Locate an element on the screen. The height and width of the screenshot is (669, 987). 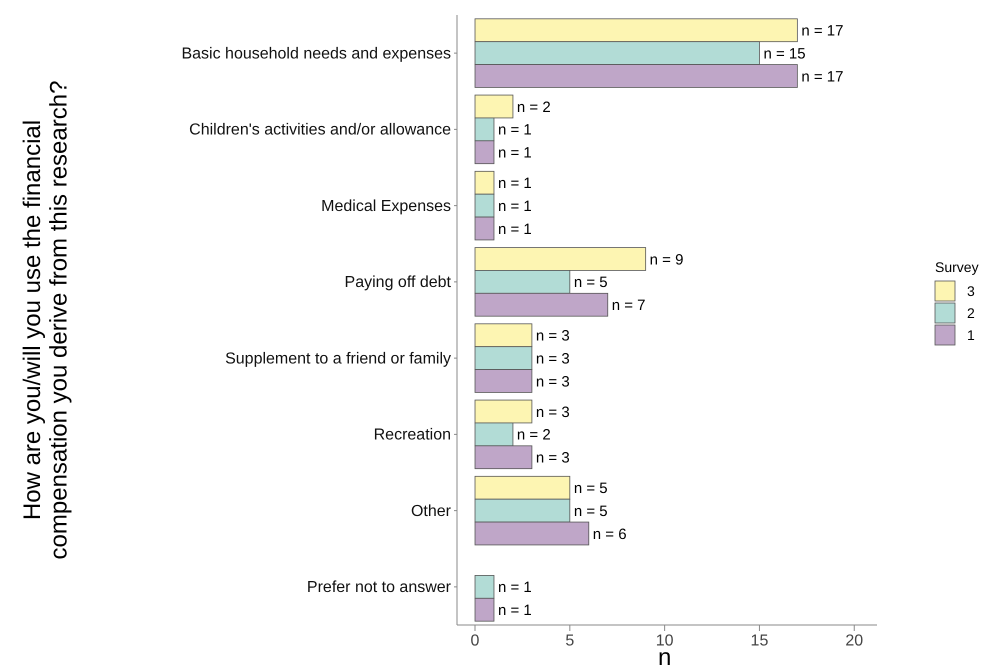
y-tick-label: Paying off debt is located at coordinates (398, 282).